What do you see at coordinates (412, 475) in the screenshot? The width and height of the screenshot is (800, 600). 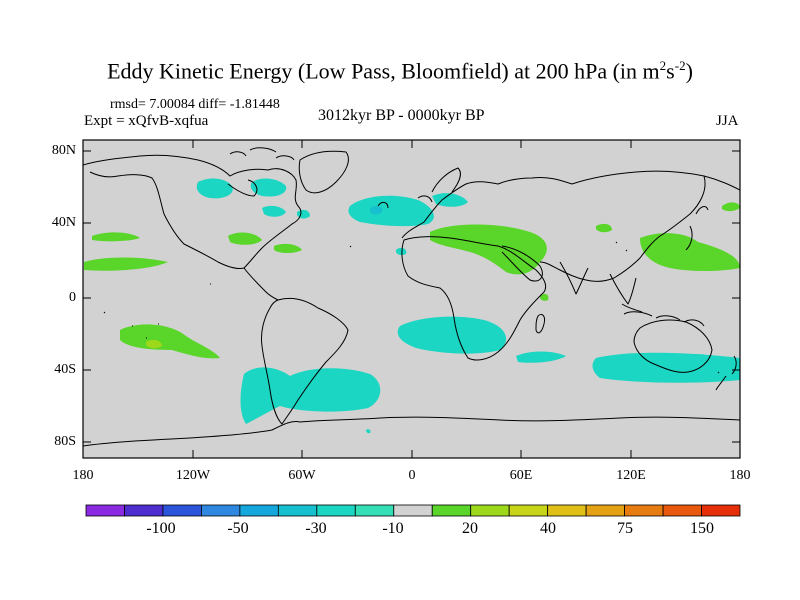 I see `lon-label: 0` at bounding box center [412, 475].